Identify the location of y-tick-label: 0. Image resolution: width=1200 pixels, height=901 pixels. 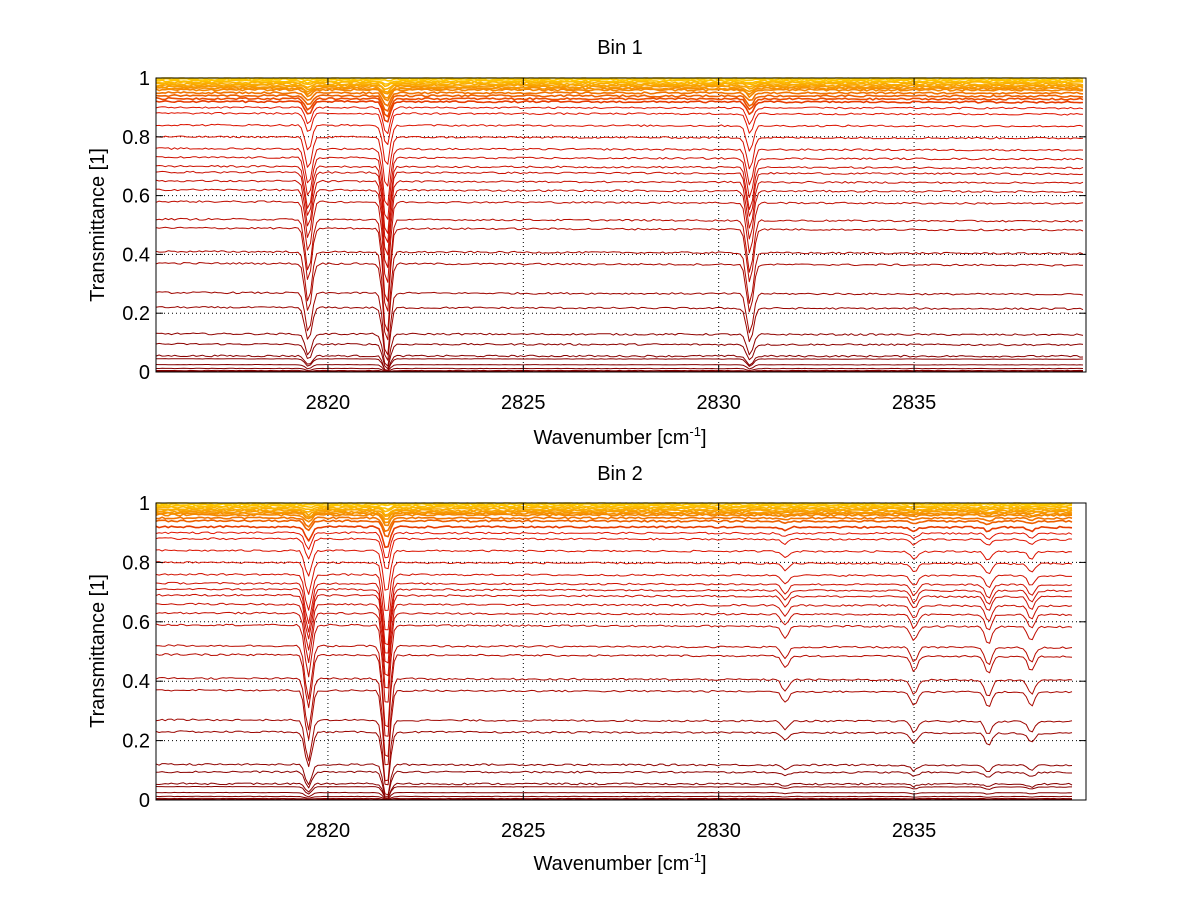
(144, 801).